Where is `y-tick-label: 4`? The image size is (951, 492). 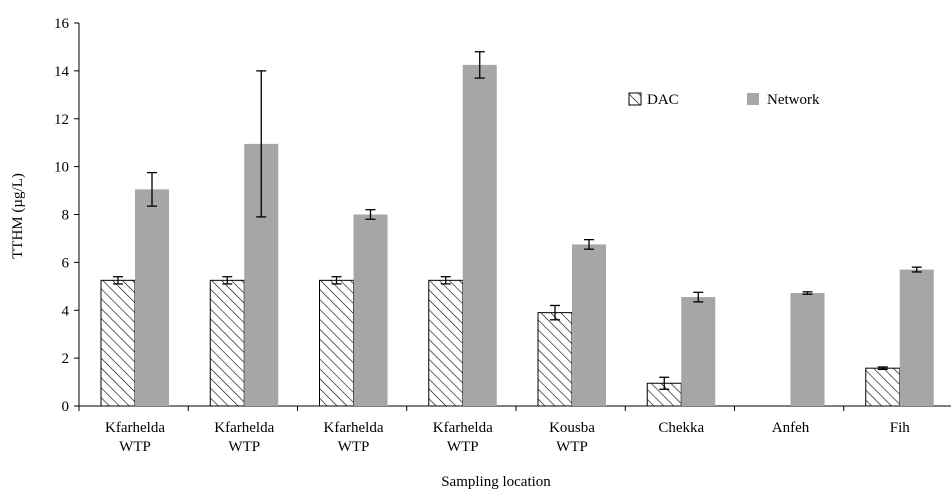
y-tick-label: 4 is located at coordinates (66, 311).